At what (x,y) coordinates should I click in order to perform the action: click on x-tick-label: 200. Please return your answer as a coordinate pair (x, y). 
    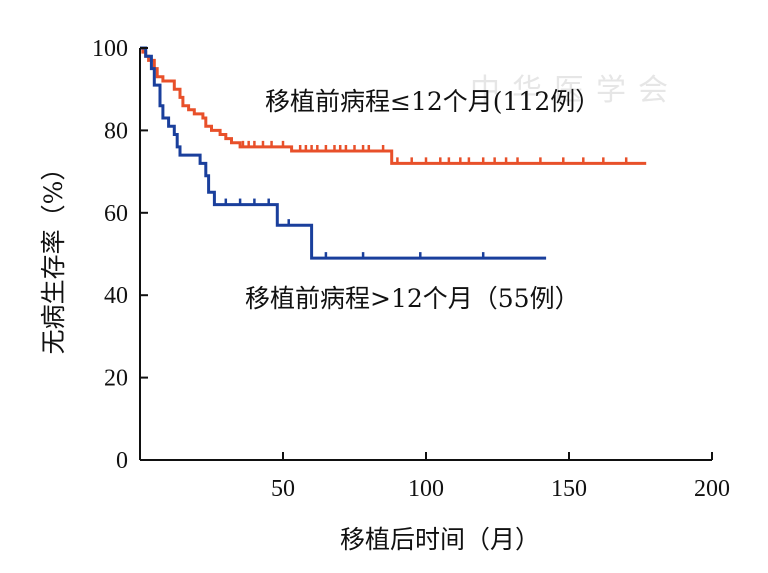
    Looking at the image, I should click on (712, 489).